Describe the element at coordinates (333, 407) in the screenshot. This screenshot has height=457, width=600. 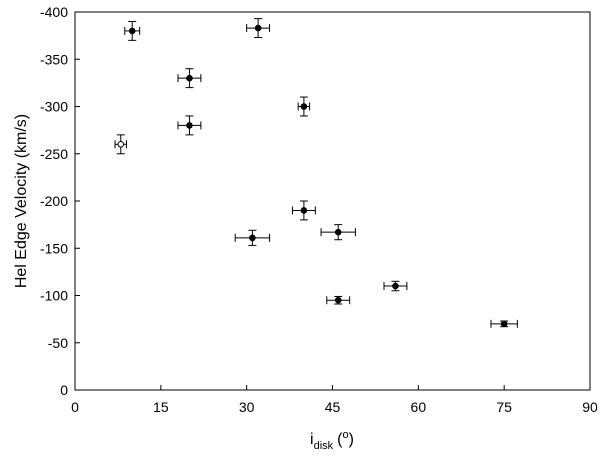
I see `x-tick-label: 45` at that location.